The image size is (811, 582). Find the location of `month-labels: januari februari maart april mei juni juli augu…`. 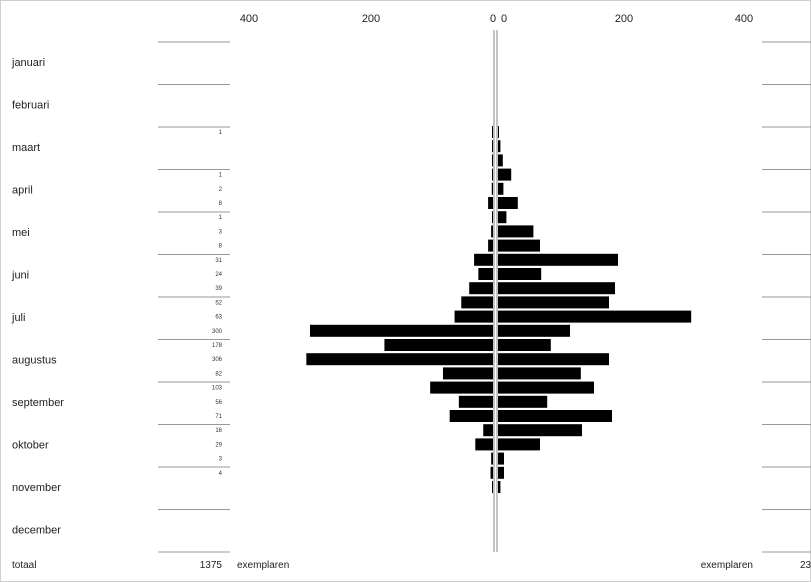

month-labels: januari februari maart april mei juni juli augu… is located at coordinates (37, 297).